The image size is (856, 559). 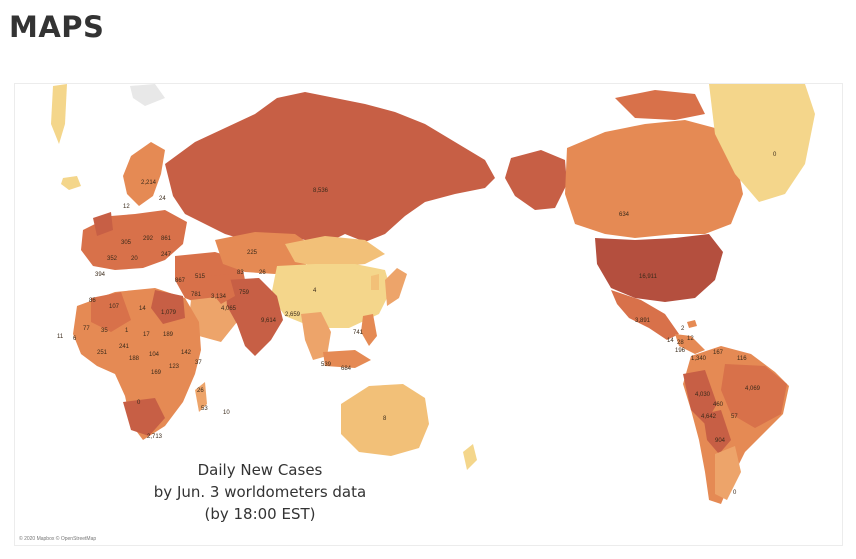 I want to click on label-argentina: 904, so click(x=720, y=441).